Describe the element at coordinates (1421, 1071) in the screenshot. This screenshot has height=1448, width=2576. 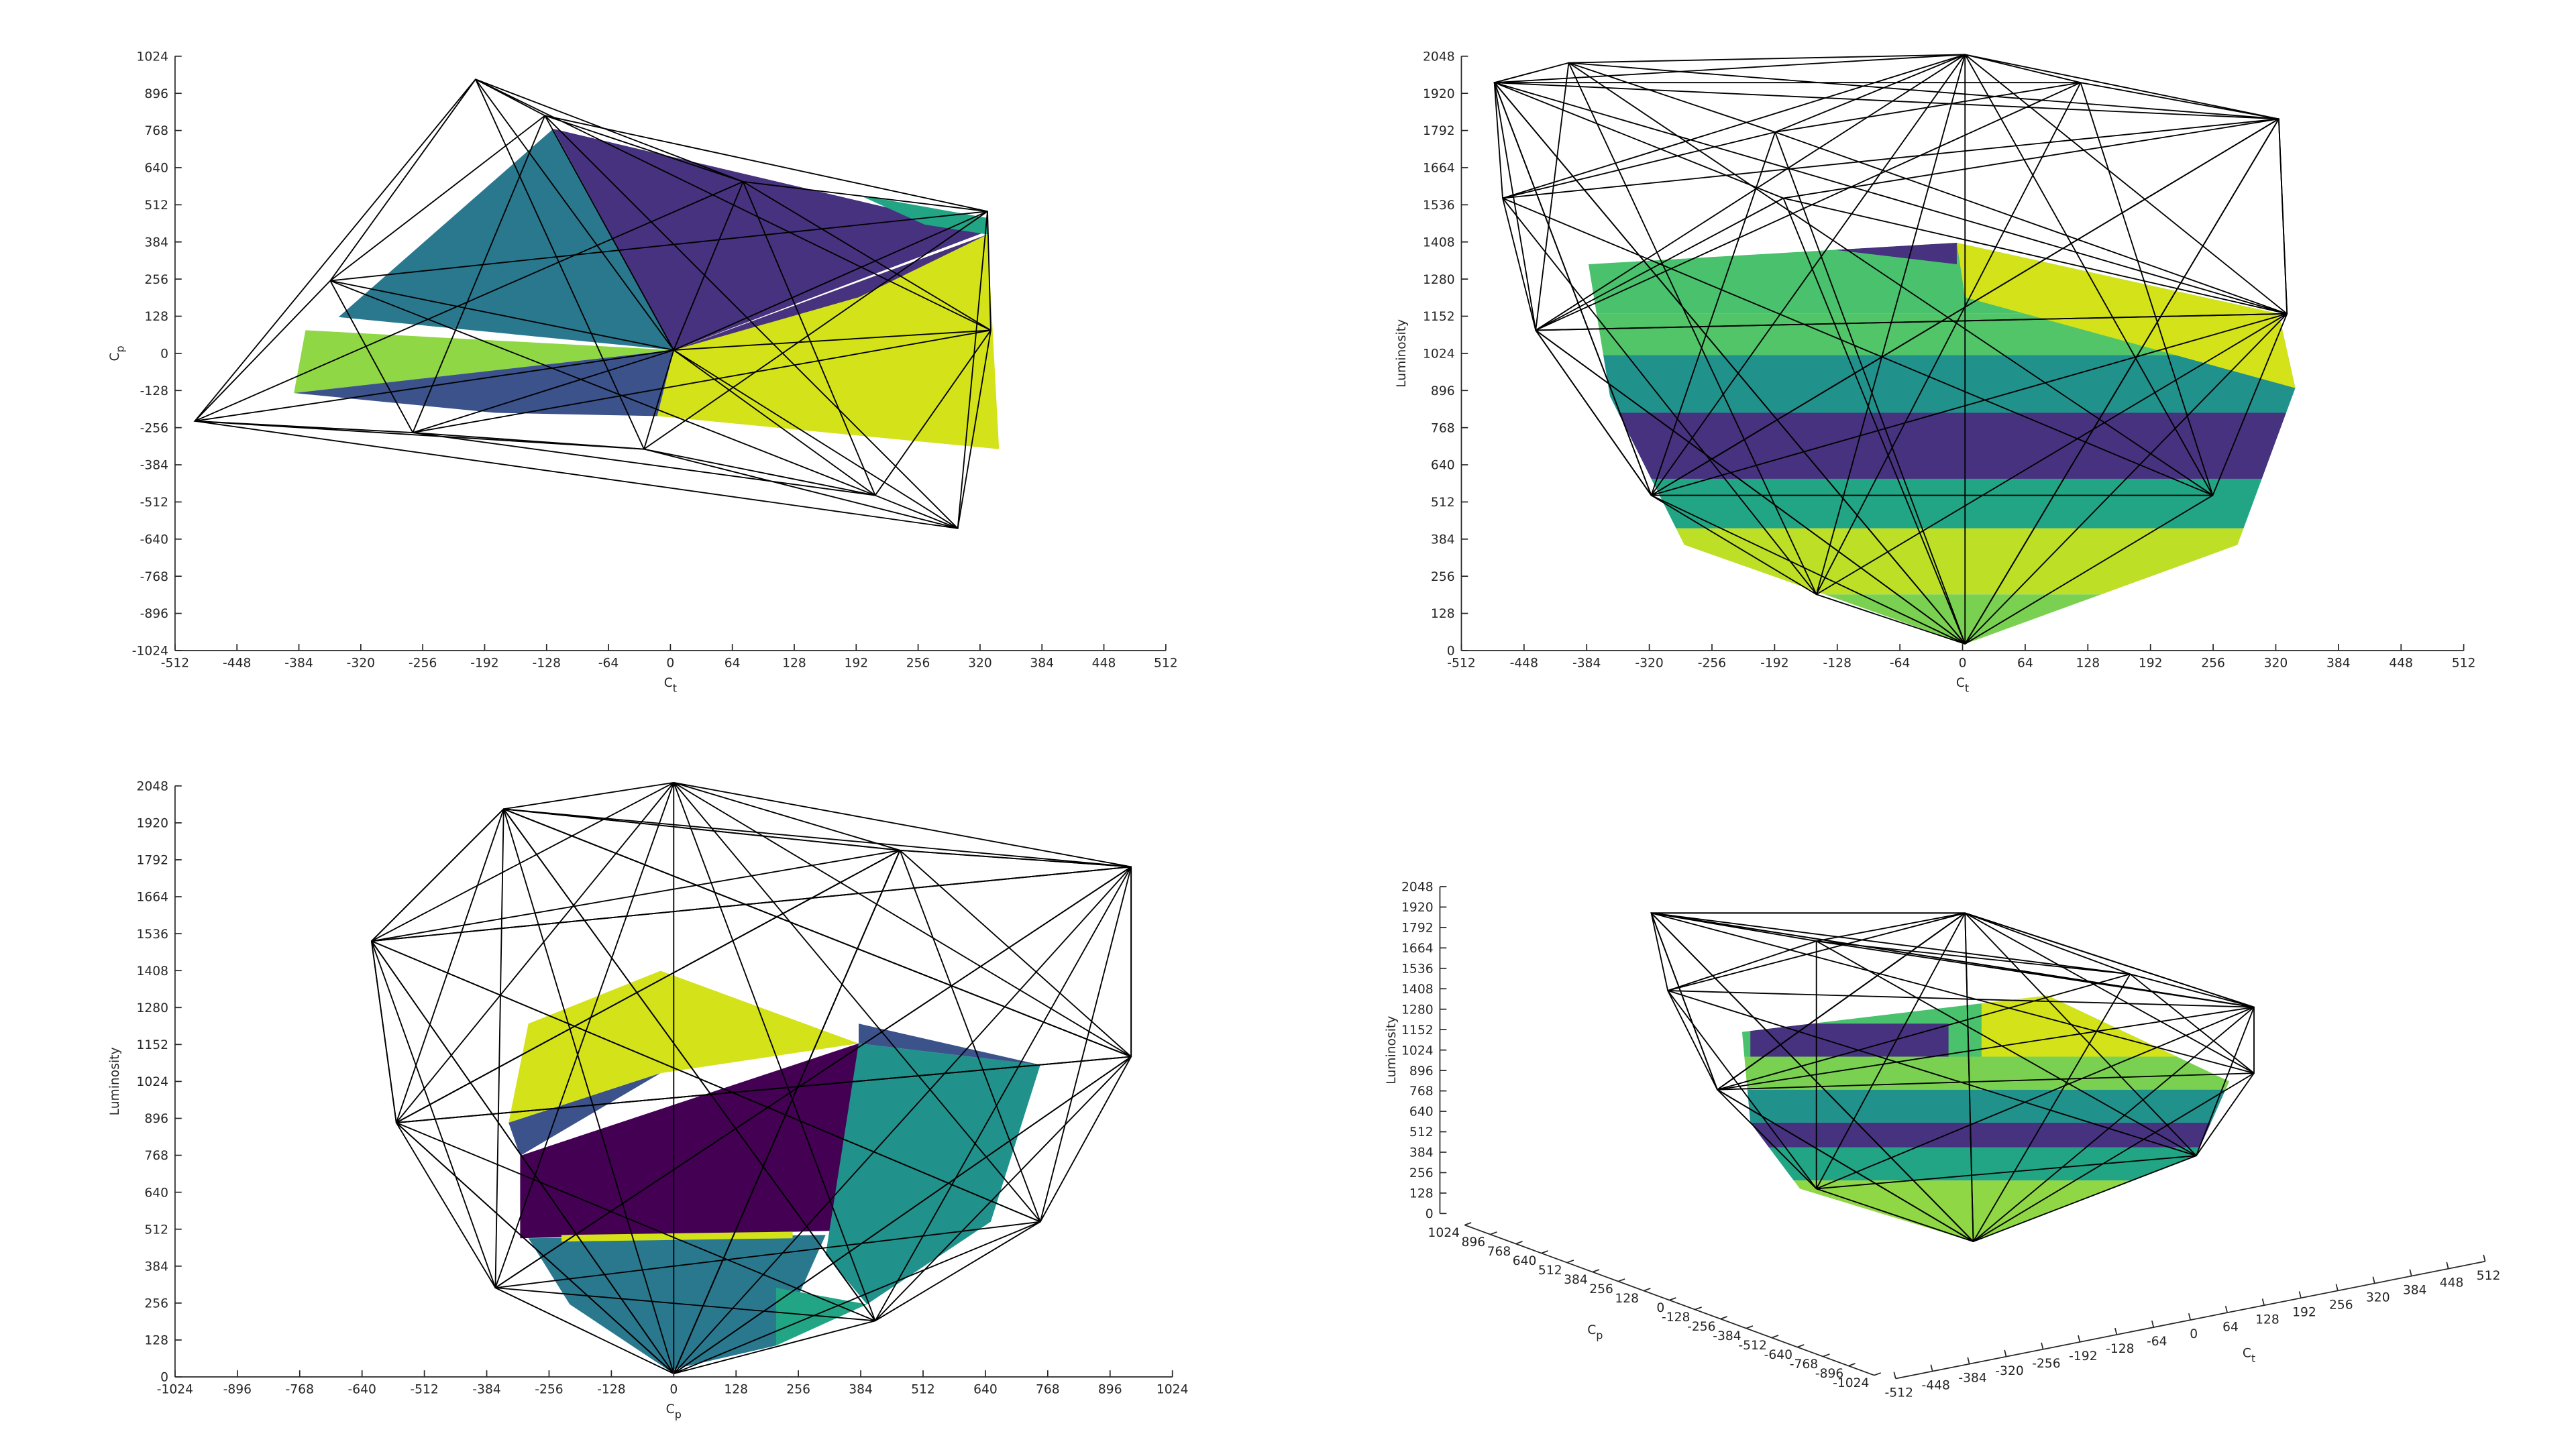
I see `z-tick-label: 896` at that location.